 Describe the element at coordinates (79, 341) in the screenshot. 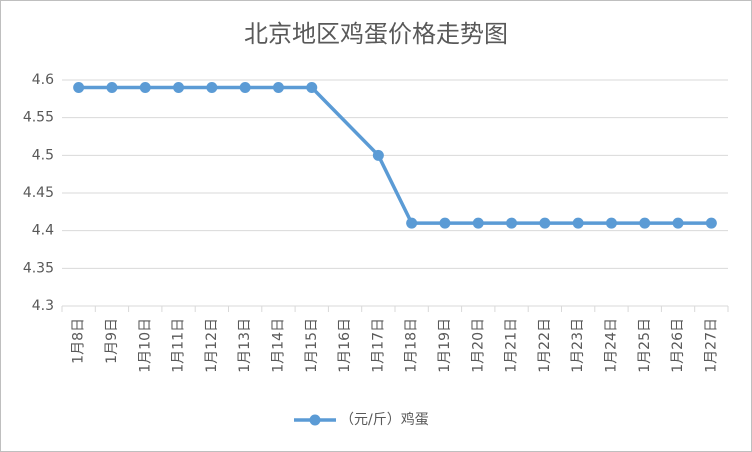

I see `x-tick-label: 1月8日` at that location.